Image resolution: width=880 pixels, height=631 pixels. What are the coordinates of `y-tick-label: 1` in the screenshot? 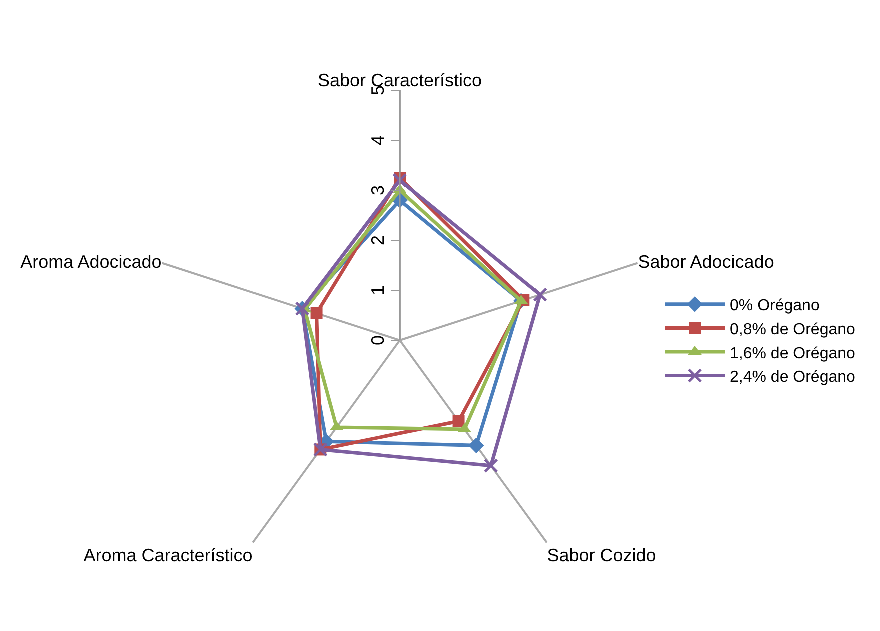 It's located at (378, 290).